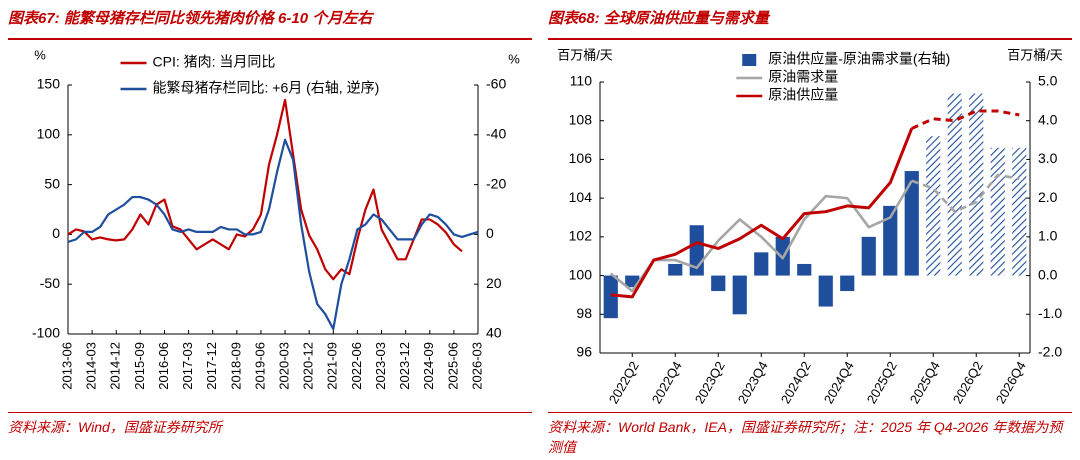  I want to click on y-tick-label: -50, so click(50, 283).